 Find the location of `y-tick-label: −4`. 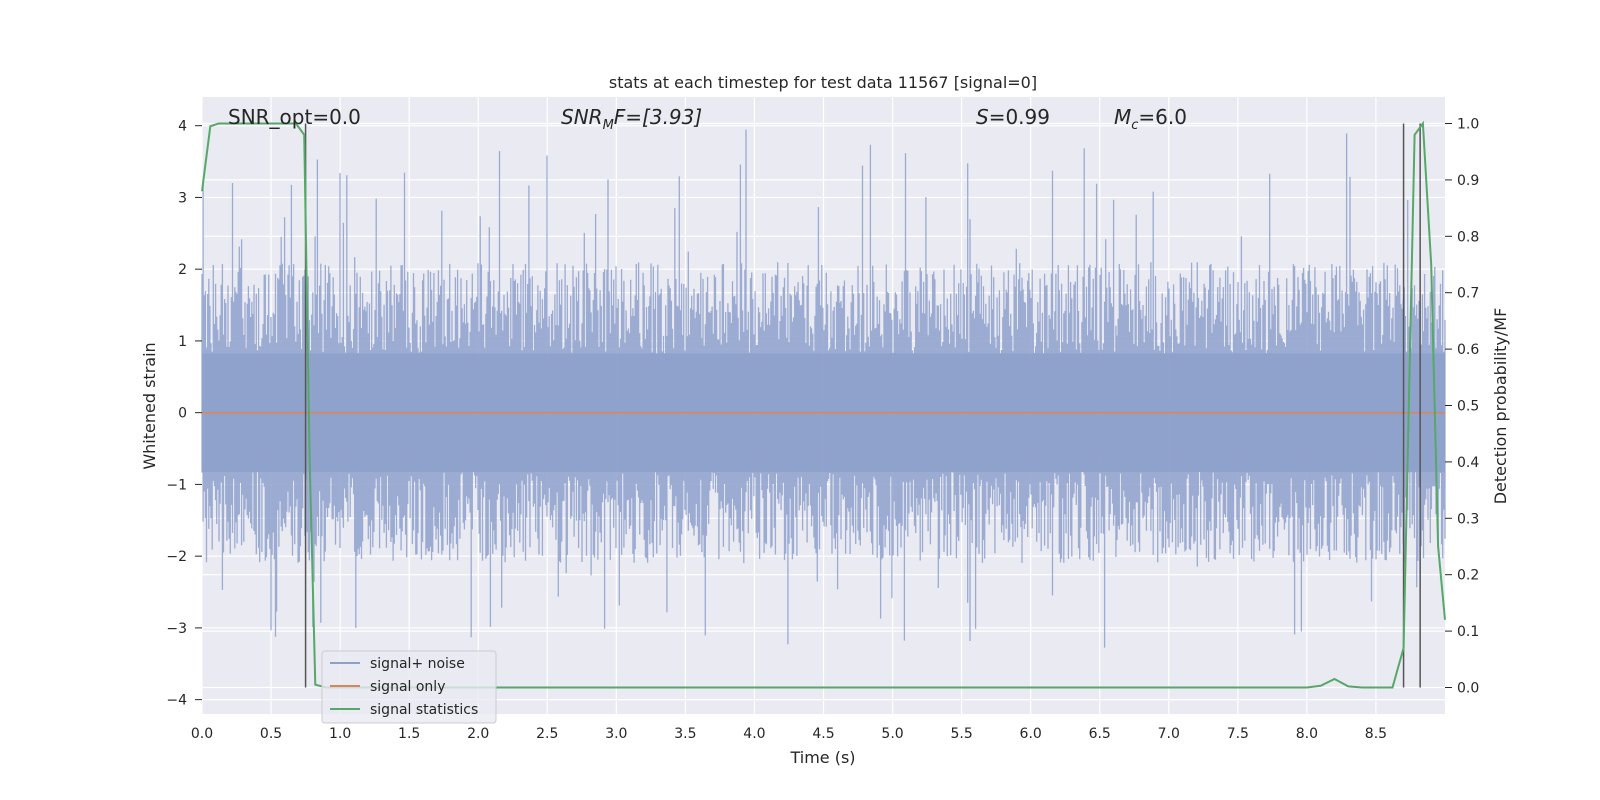

y-tick-label: −4 is located at coordinates (176, 701).